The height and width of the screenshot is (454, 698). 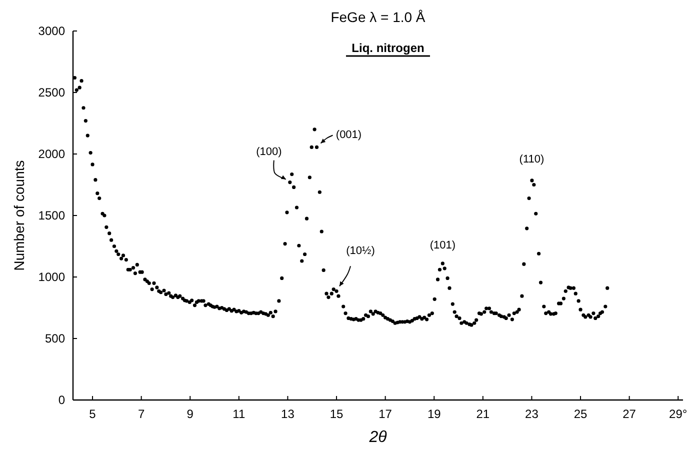 I want to click on chart-title: FeGe λ = 1.0 Å, so click(x=378, y=17).